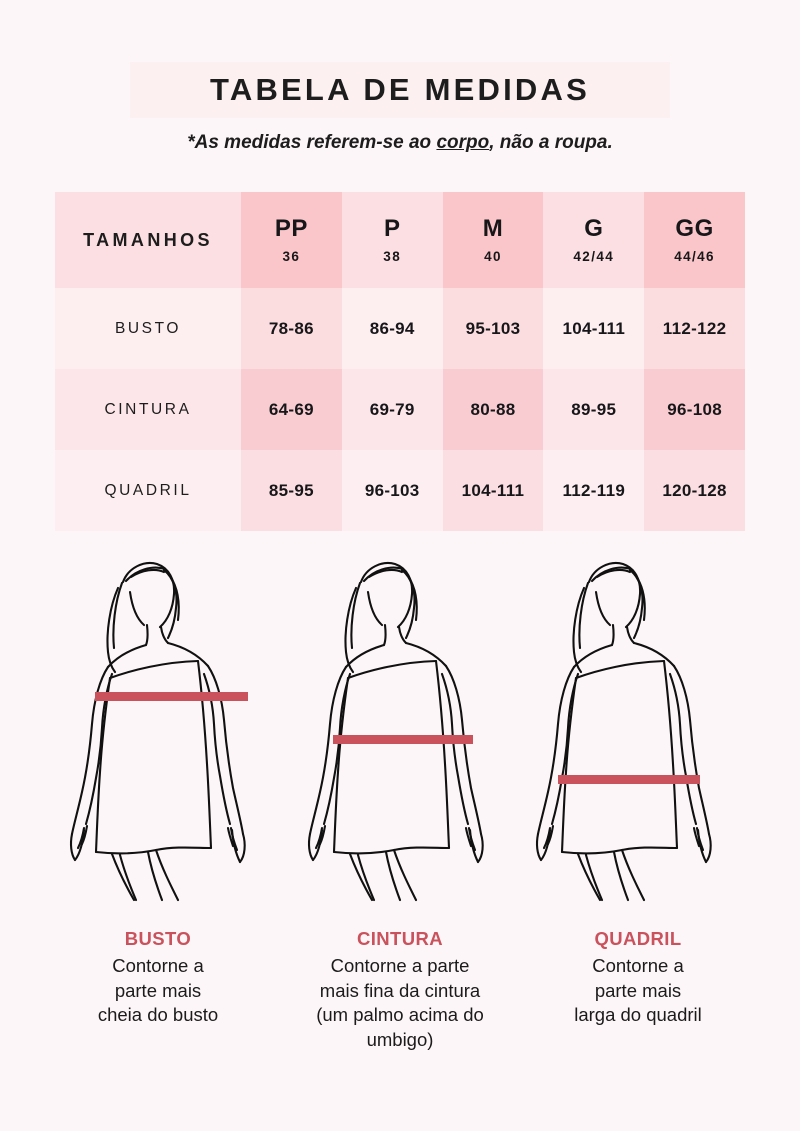 This screenshot has width=800, height=1131. I want to click on cell-quadril-g: 112-119, so click(594, 490).